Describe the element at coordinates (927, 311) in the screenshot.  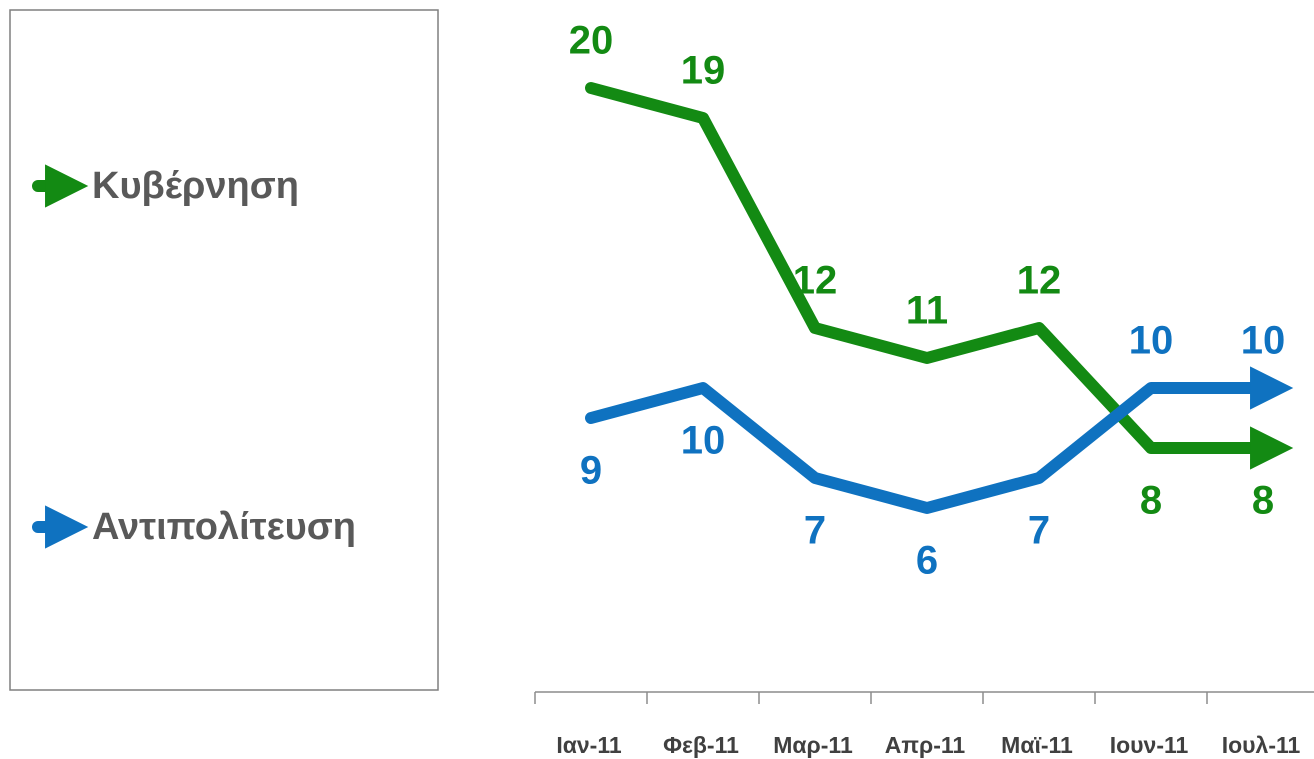
I see `data-label: 11` at that location.